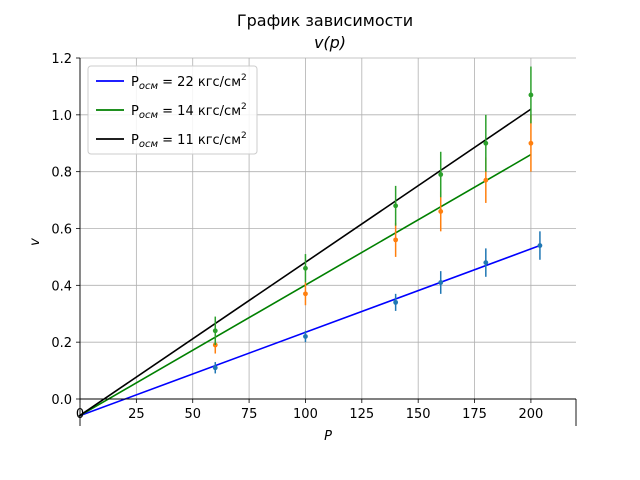 This screenshot has width=640, height=480. I want to click on x-tick-label: 175, so click(474, 414).